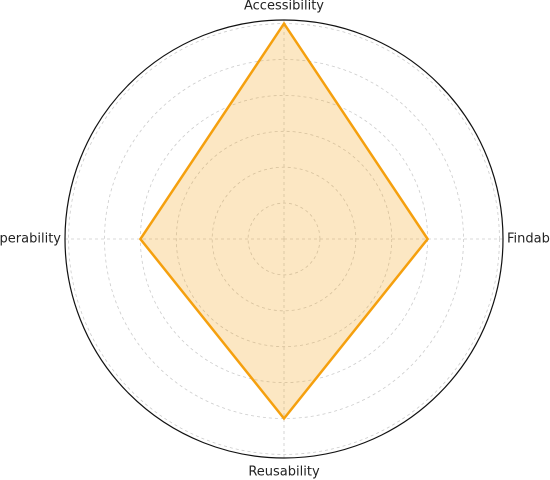 The image size is (550, 480). Describe the element at coordinates (284, 7) in the screenshot. I see `axis-label: Accessibility` at that location.